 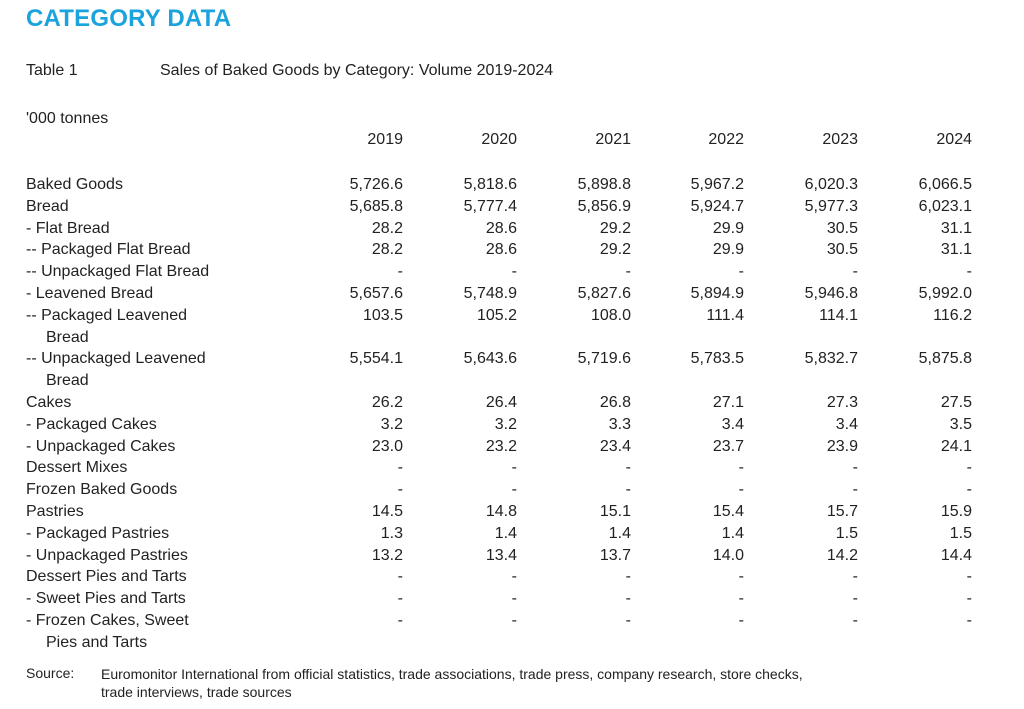 I want to click on row-label: - Unpackaged Pastries, so click(x=143, y=556).